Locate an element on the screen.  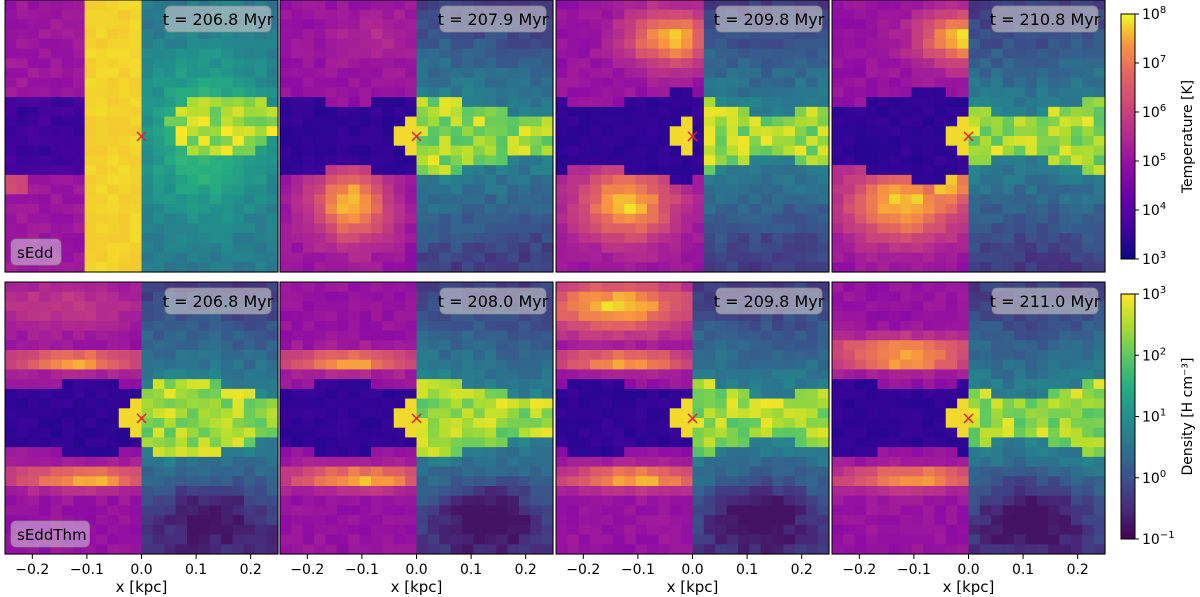
time-label: t = 206.8 Myr is located at coordinates (218, 19).